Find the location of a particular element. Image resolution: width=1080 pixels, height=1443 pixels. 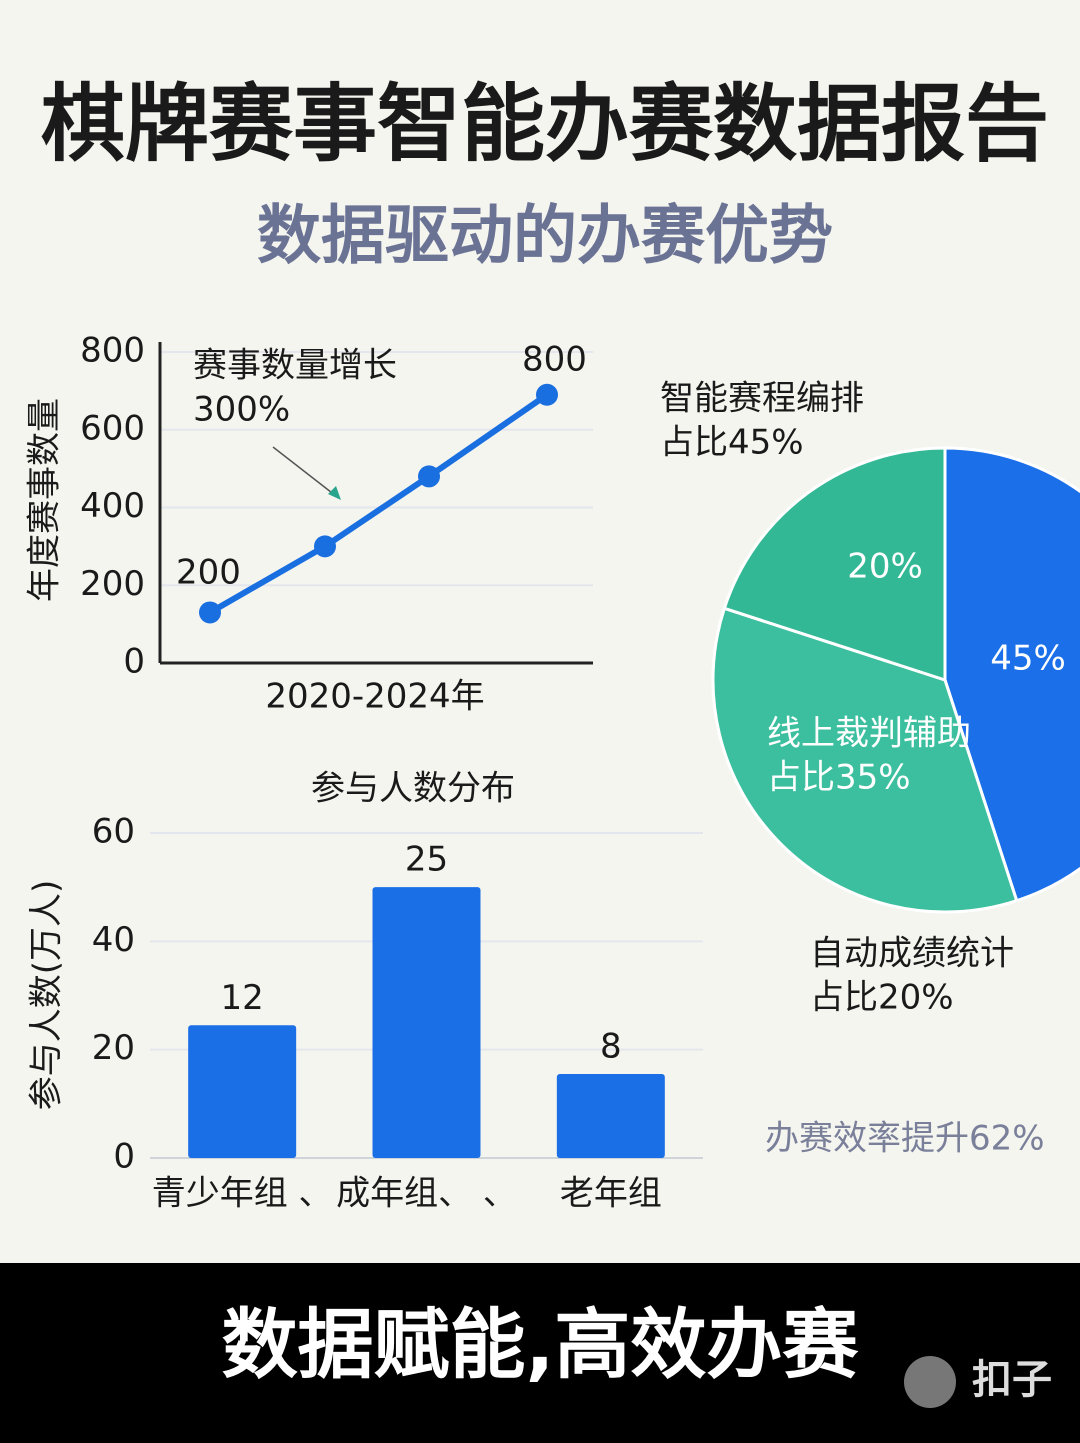

annotation: 12 is located at coordinates (242, 998).